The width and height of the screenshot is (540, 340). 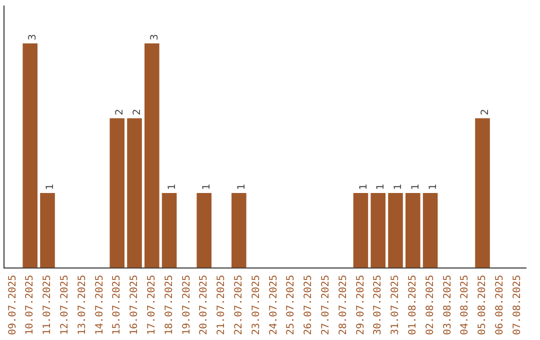 What do you see at coordinates (222, 305) in the screenshot?
I see `x-tick-label: 21.07.2025` at bounding box center [222, 305].